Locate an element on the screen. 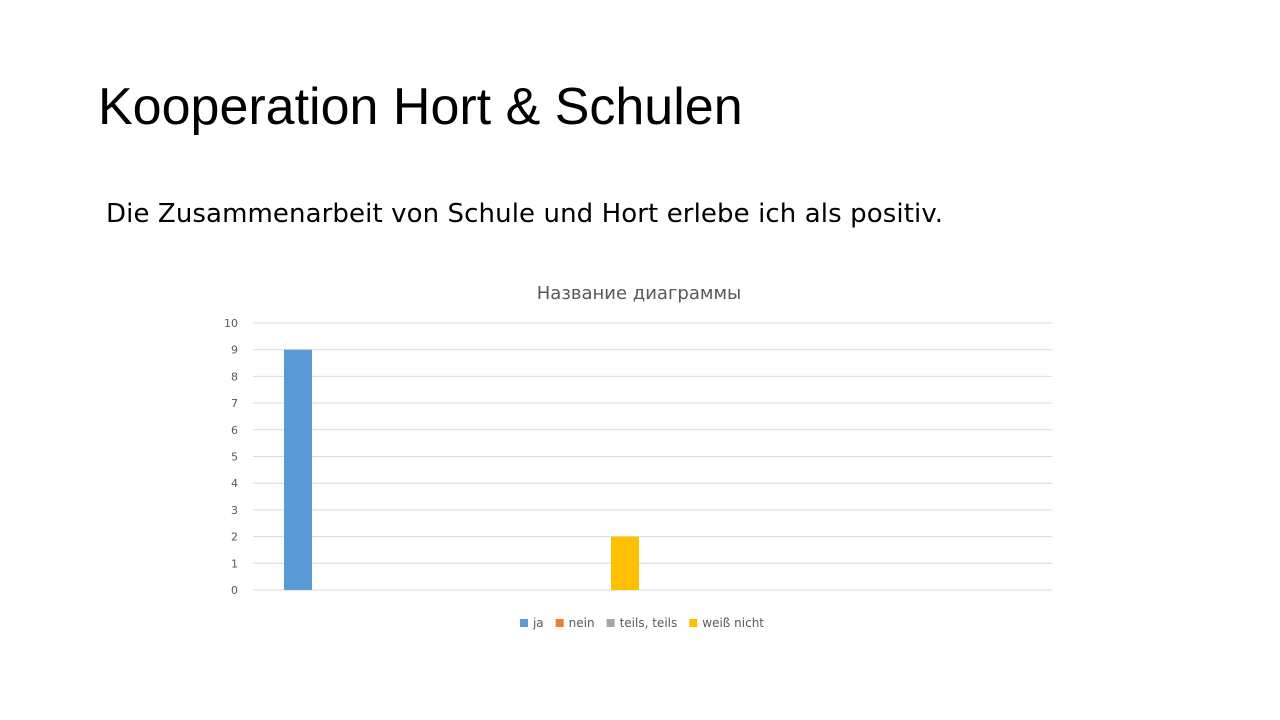 Image resolution: width=1280 pixels, height=720 pixels. legend-swatch-teils-teils is located at coordinates (610, 623).